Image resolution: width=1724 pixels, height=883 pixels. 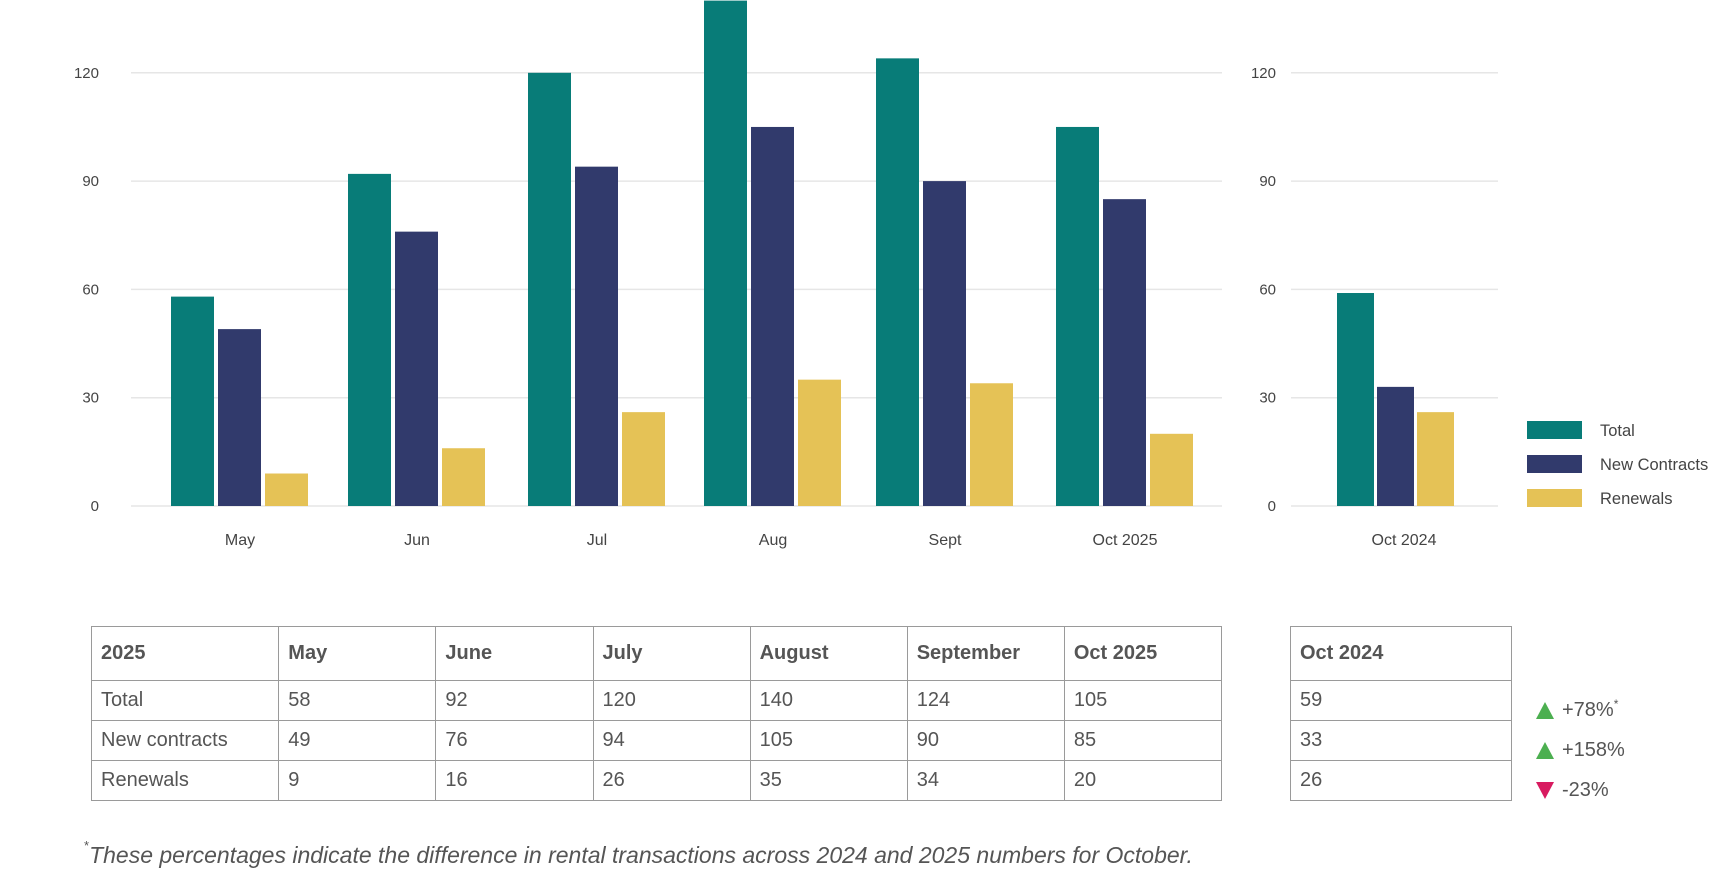 I want to click on arrow-down-icon, so click(x=1545, y=790).